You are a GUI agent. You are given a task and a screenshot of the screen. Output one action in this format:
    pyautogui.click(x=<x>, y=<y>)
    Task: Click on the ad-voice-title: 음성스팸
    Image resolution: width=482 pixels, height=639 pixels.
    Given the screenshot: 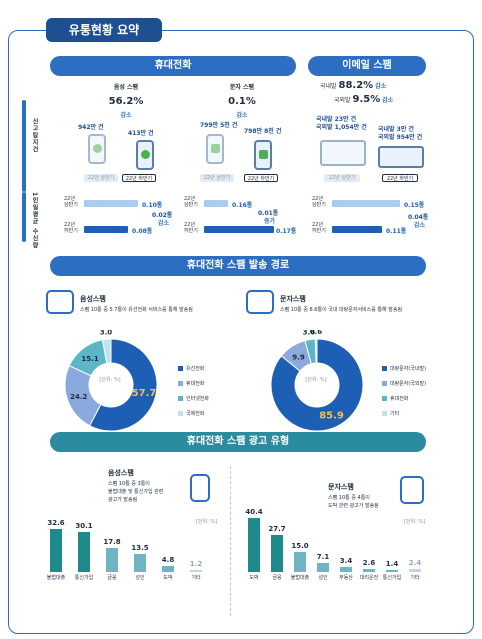 What is the action you would take?
    pyautogui.click(x=121, y=473)
    